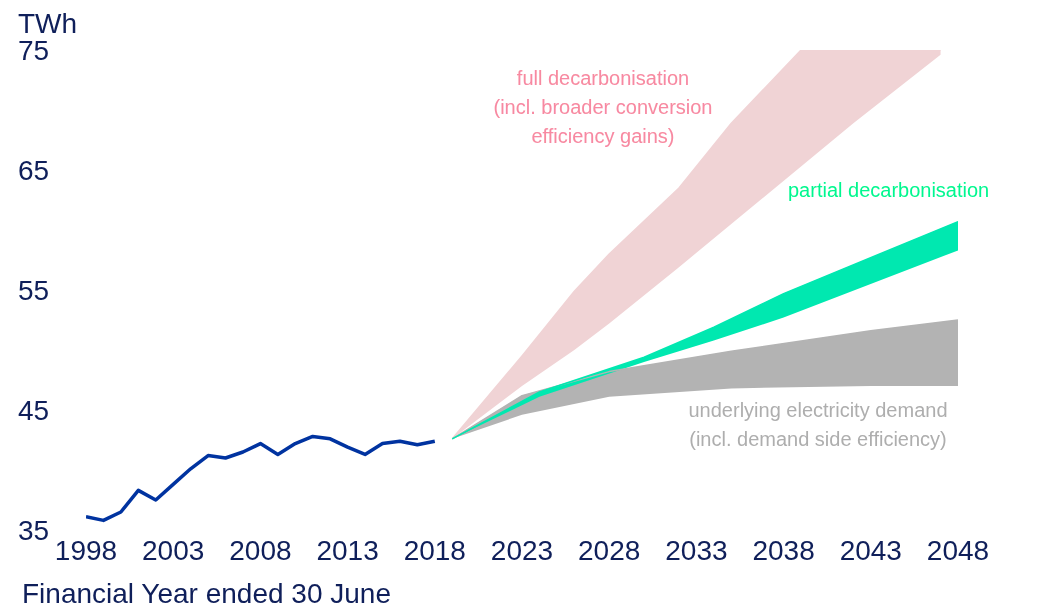 The image size is (1060, 616). I want to click on x-tick-label: 2028, so click(609, 550).